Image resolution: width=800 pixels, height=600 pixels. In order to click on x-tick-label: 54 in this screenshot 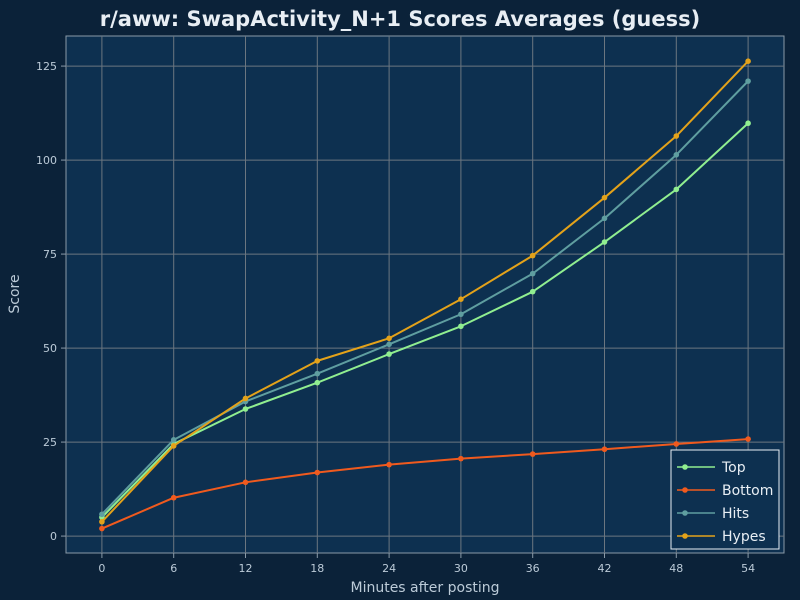, I will do `click(748, 568)`.